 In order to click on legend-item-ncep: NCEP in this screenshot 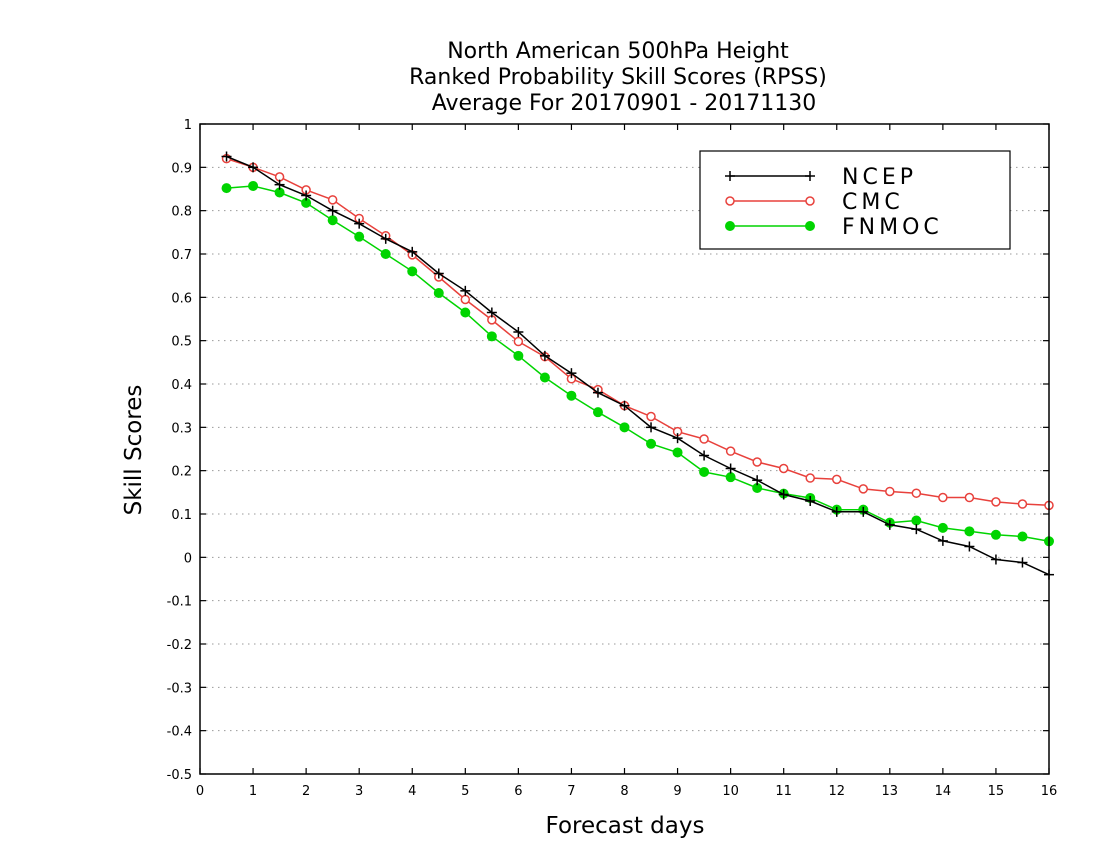, I will do `click(821, 177)`.